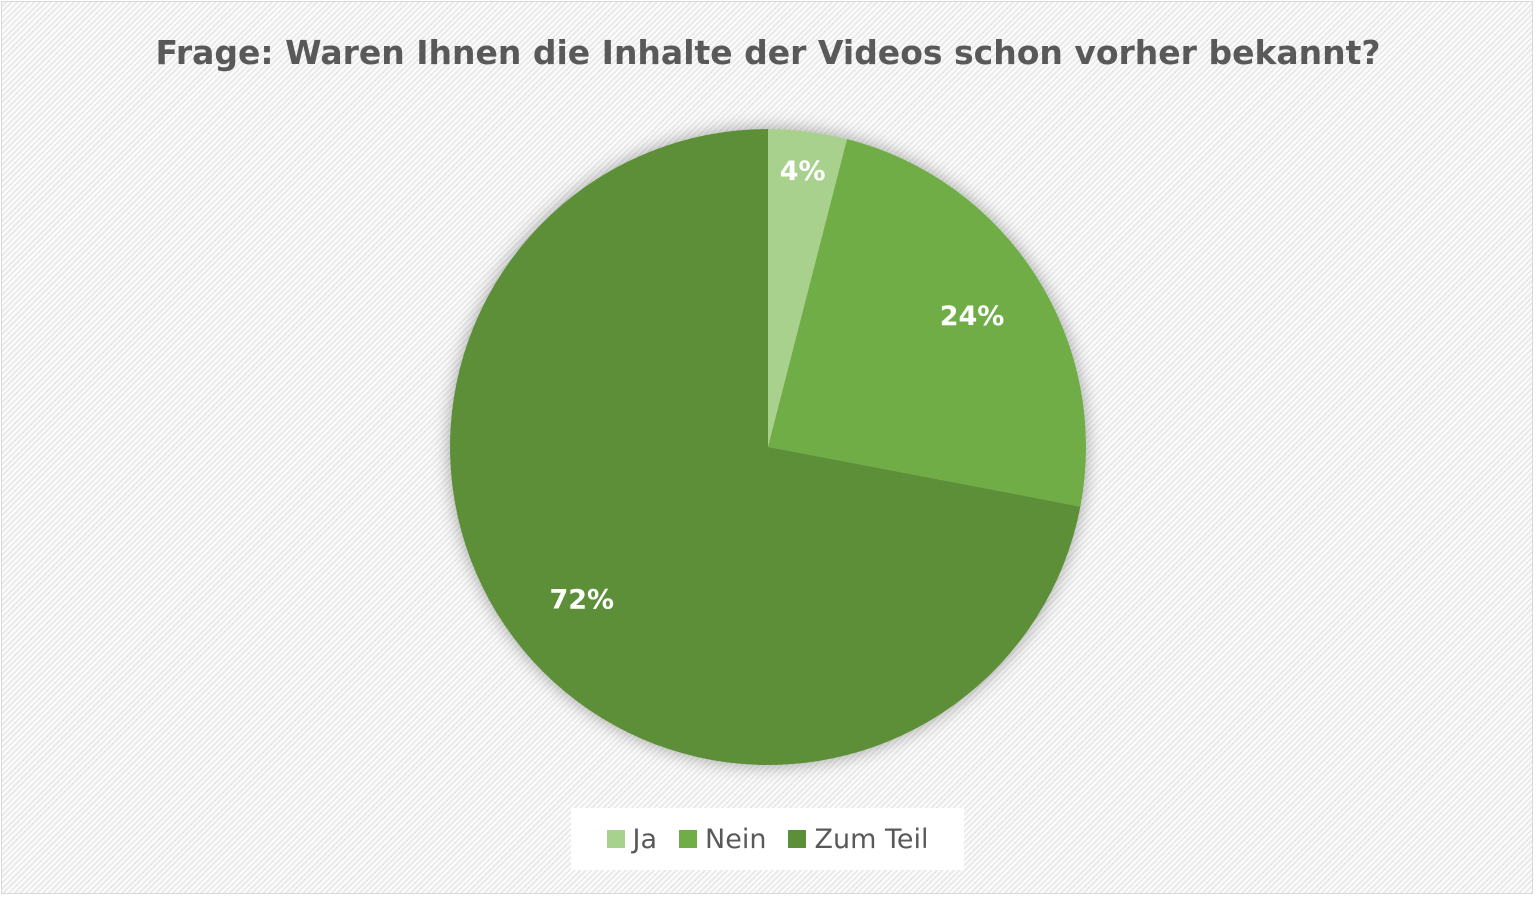 This screenshot has width=1536, height=897. I want to click on legend-item-ja: Ja, so click(632, 839).